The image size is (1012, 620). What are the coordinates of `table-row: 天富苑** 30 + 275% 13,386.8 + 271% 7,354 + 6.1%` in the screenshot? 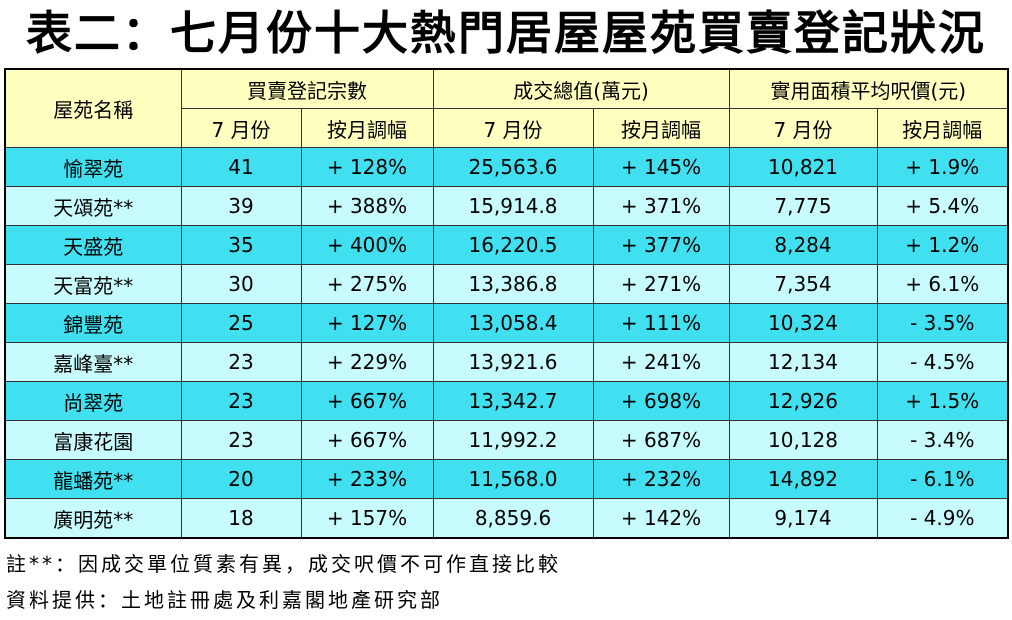 It's located at (506, 284).